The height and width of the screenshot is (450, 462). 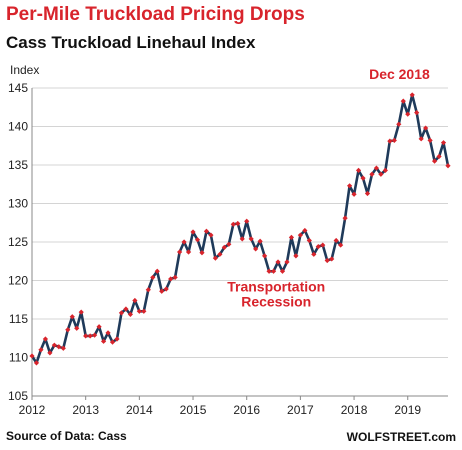 What do you see at coordinates (276, 287) in the screenshot?
I see `annotation-transportation: Transportation` at bounding box center [276, 287].